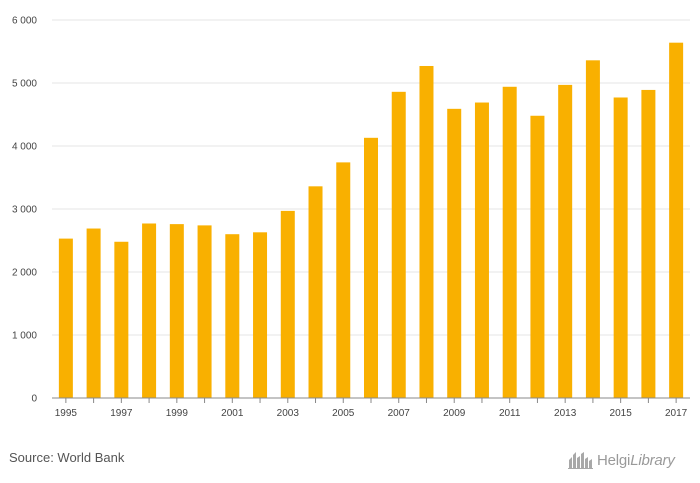 This screenshot has width=700, height=483. Describe the element at coordinates (287, 304) in the screenshot. I see `bar-2003` at that location.